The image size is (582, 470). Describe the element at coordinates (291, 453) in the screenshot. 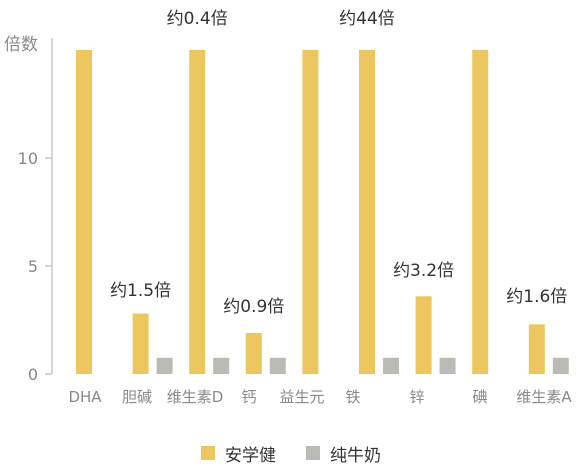

I see `legend: 安学健 纯牛奶` at that location.